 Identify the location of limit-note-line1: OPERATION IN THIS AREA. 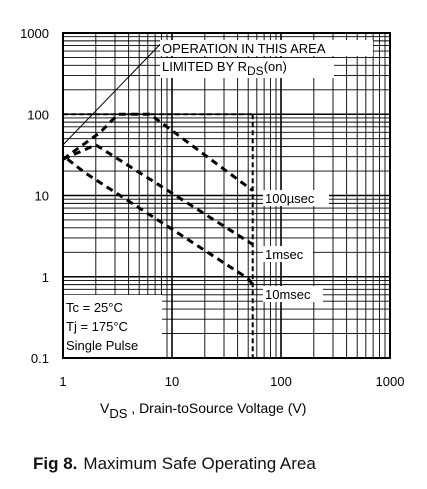
(244, 48).